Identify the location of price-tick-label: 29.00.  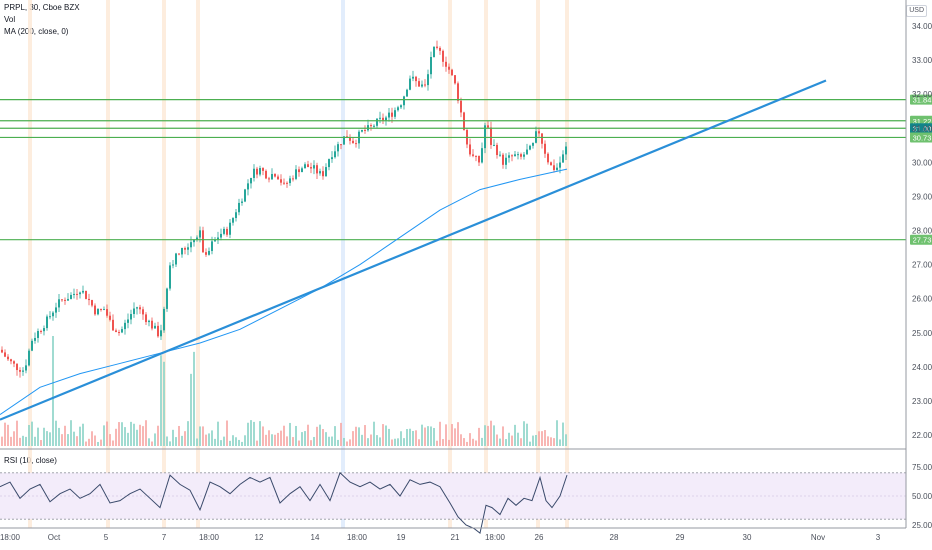
(922, 196).